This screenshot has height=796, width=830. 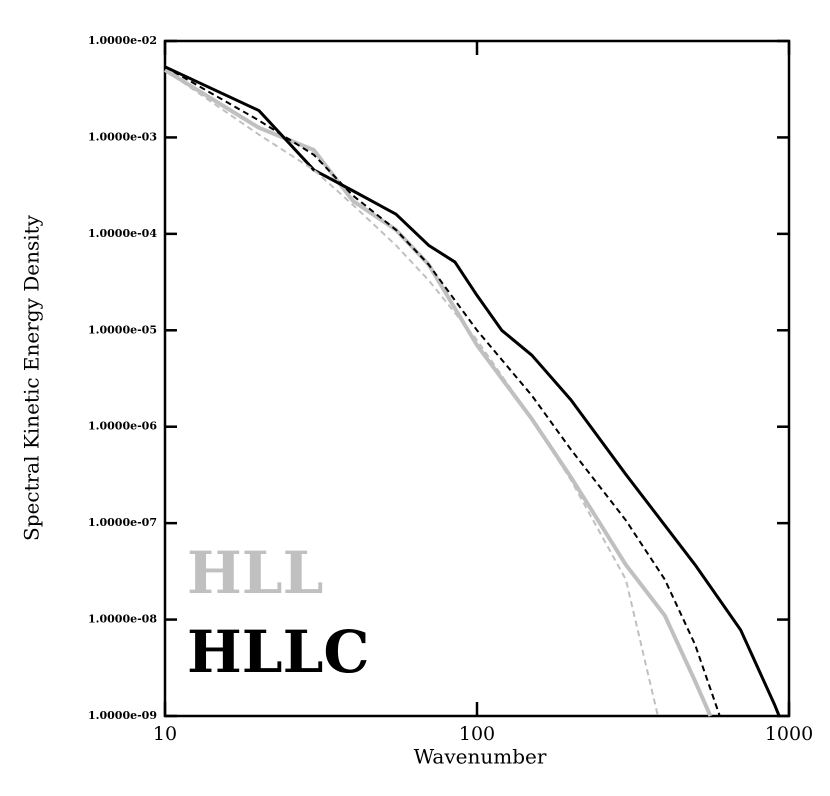 I want to click on y-tick-label: 1.0000e-07, so click(x=122, y=522).